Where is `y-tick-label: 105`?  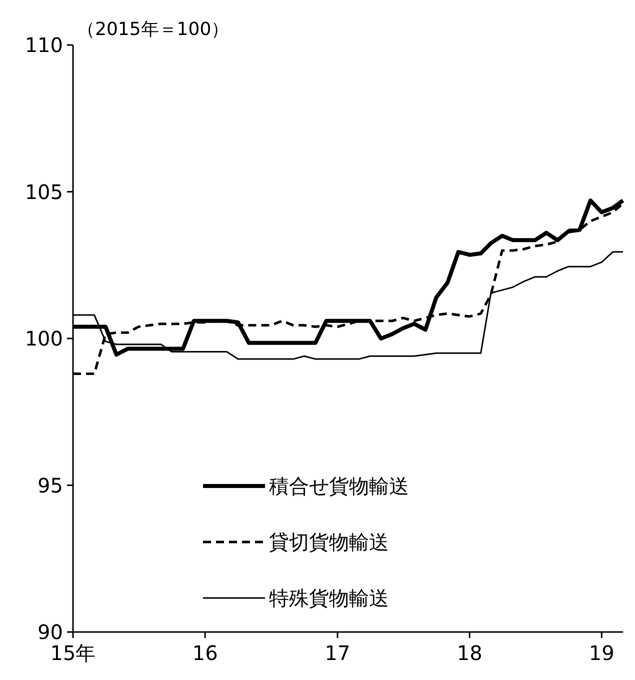
y-tick-label: 105 is located at coordinates (43, 192).